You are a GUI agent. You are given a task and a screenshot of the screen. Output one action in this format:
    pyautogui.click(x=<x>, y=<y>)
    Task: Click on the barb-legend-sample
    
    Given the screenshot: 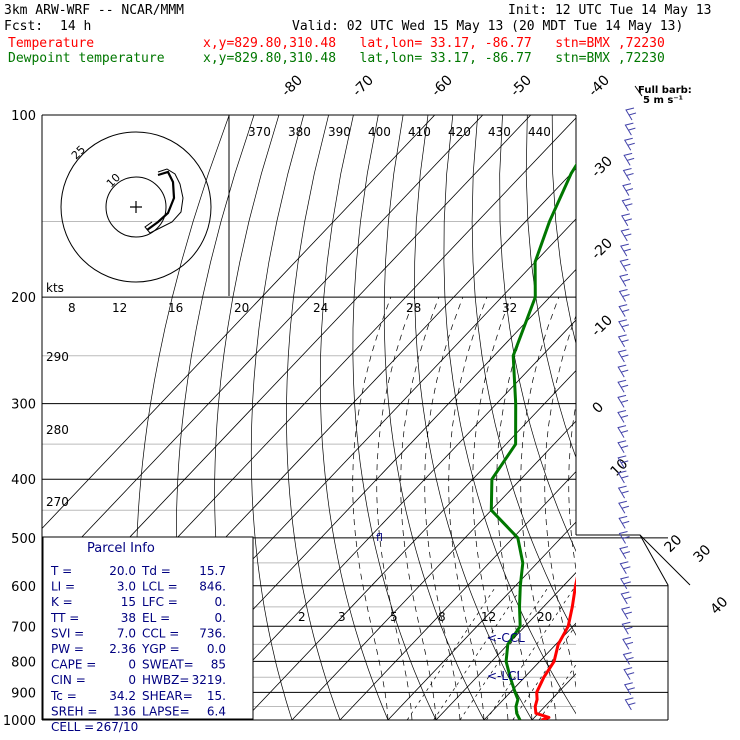 What is the action you would take?
    pyautogui.click(x=638, y=91)
    